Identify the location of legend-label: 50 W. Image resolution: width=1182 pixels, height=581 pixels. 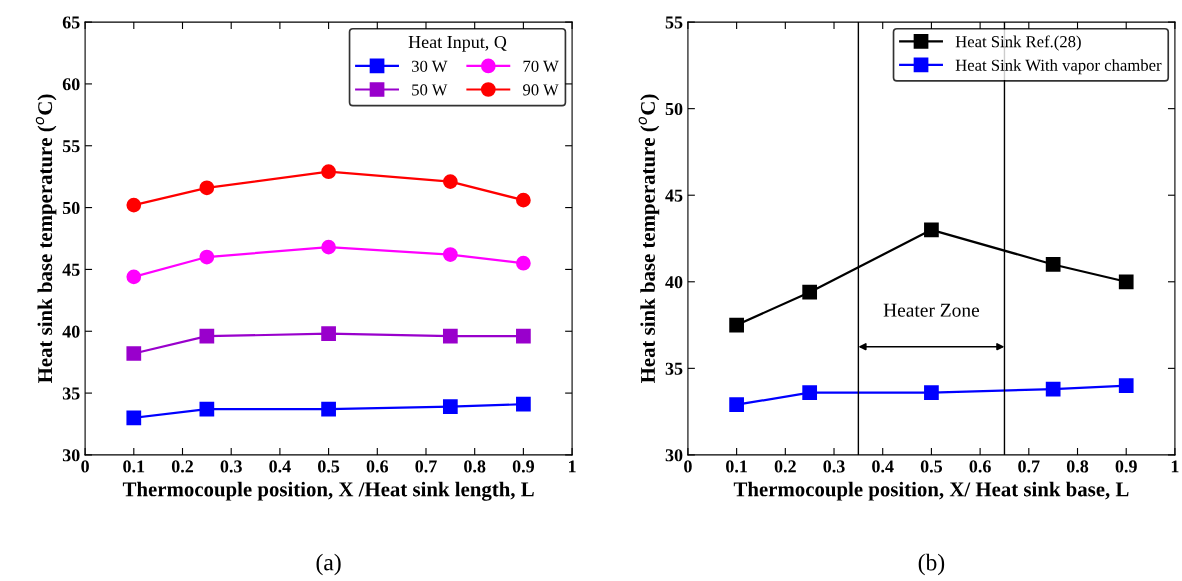
(430, 90).